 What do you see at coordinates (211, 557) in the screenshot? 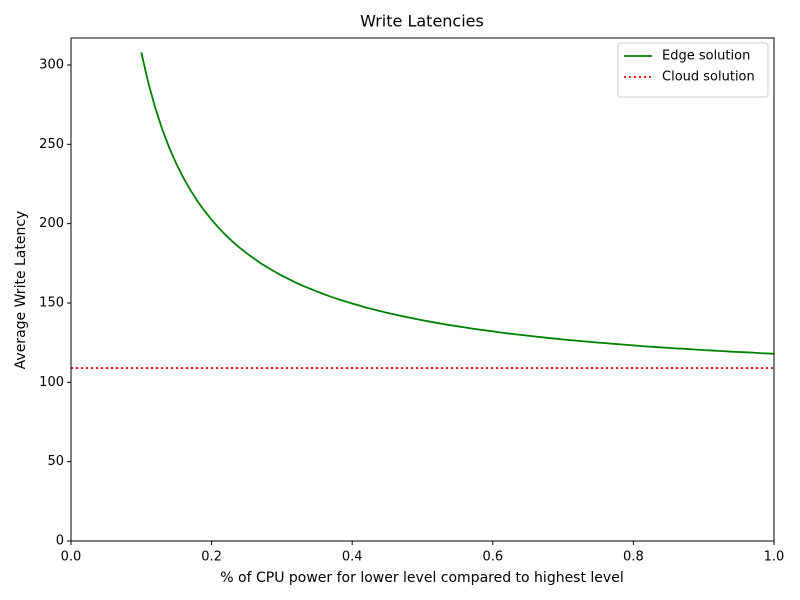
I see `x-tick-label: 0.2` at bounding box center [211, 557].